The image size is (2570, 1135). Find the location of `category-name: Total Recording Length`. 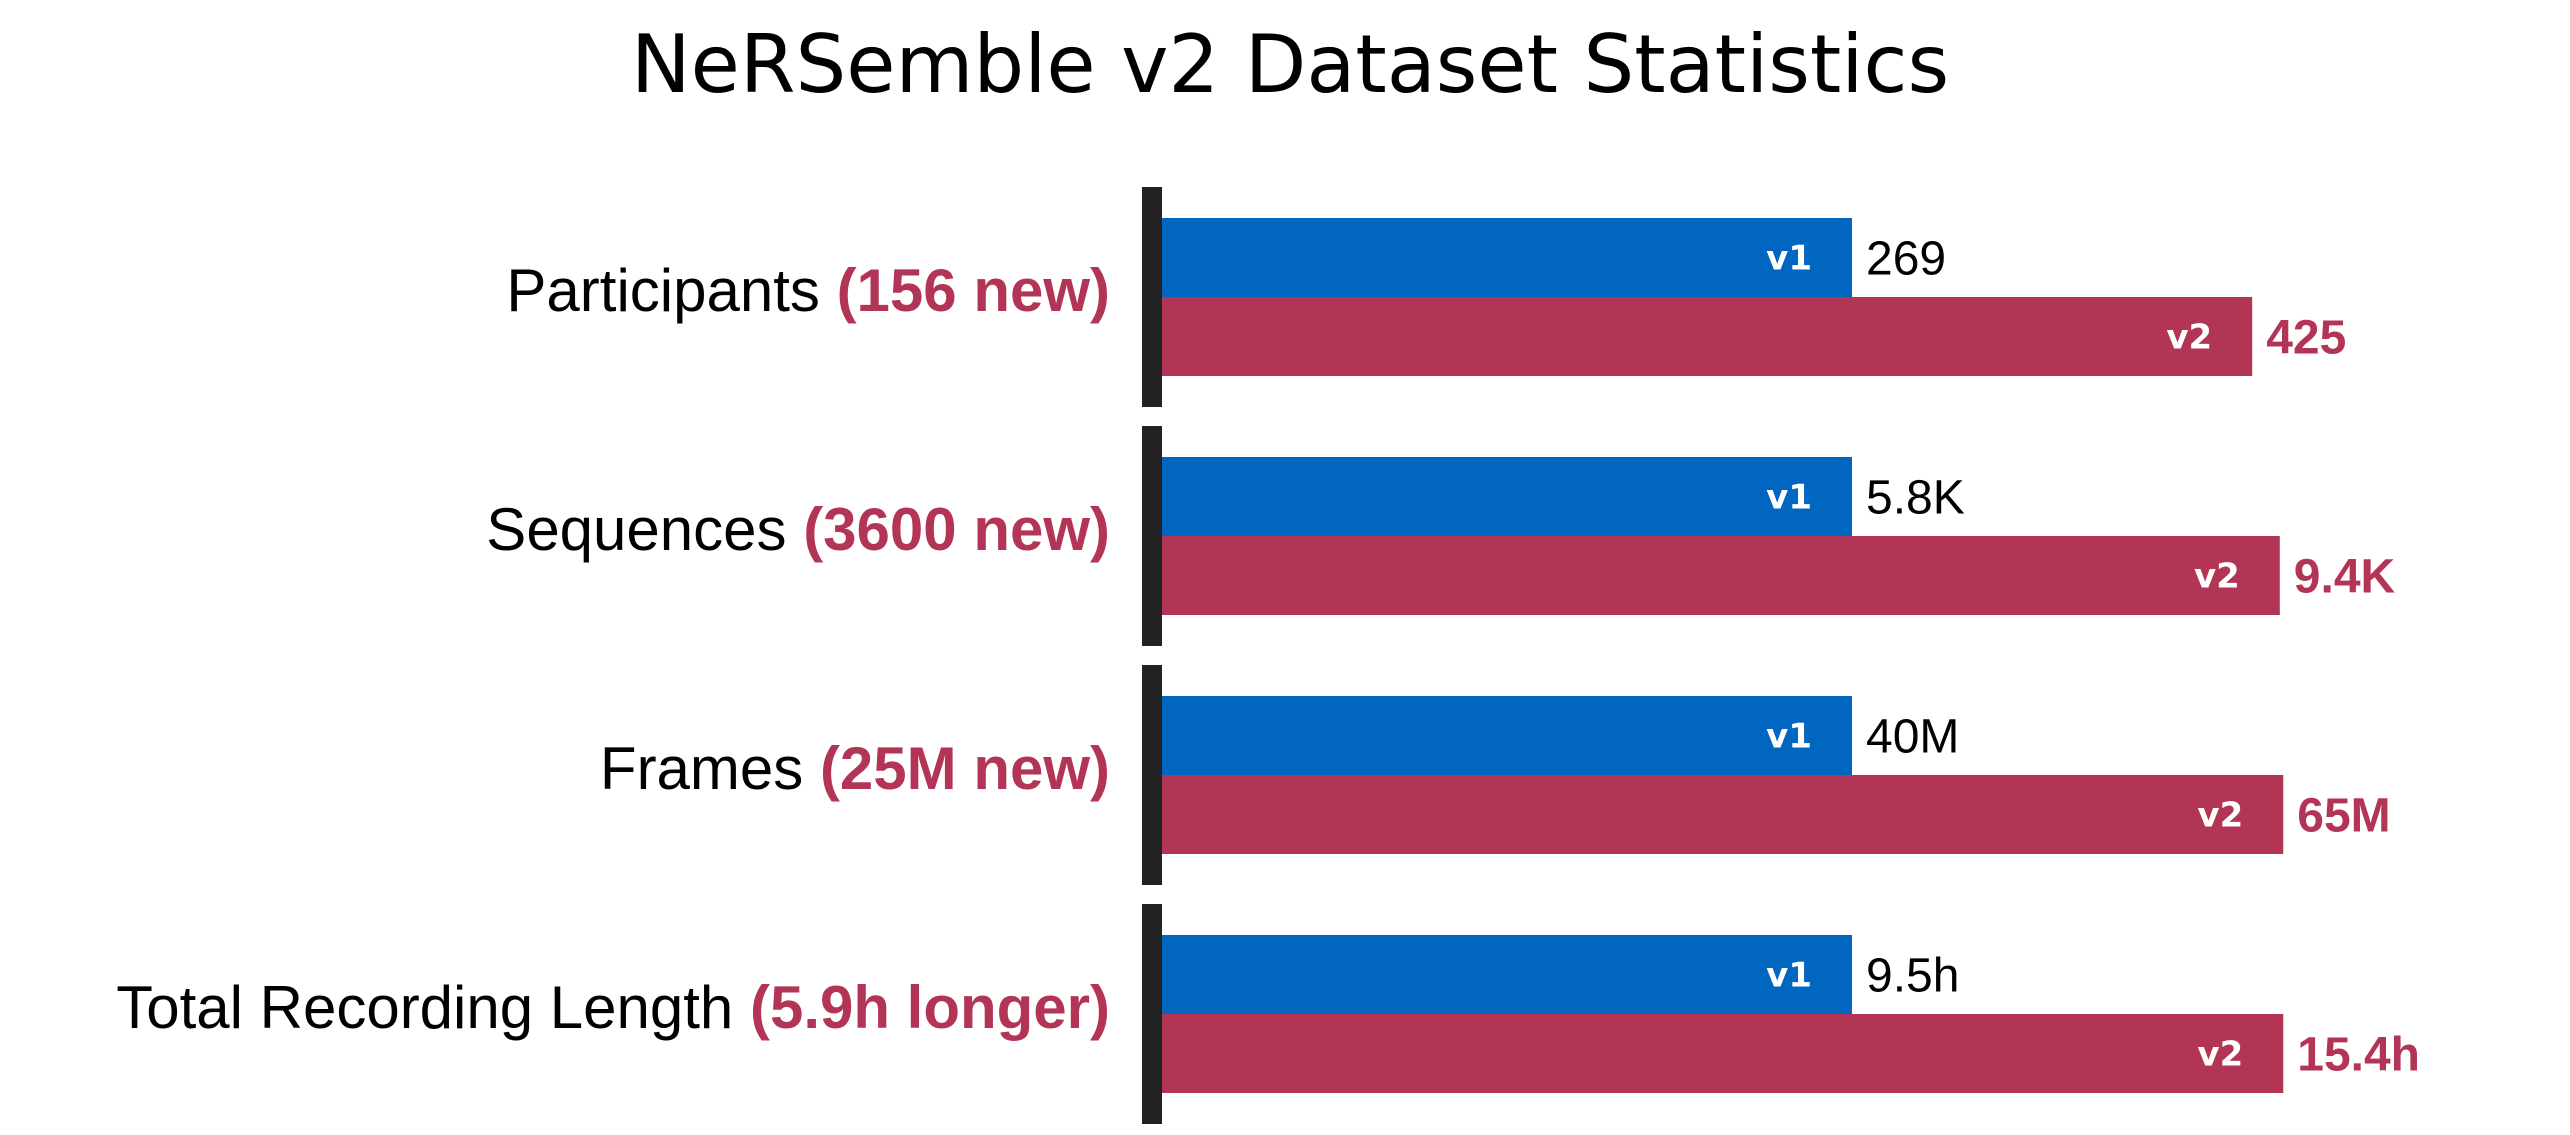

category-name: Total Recording Length is located at coordinates (433, 1007).